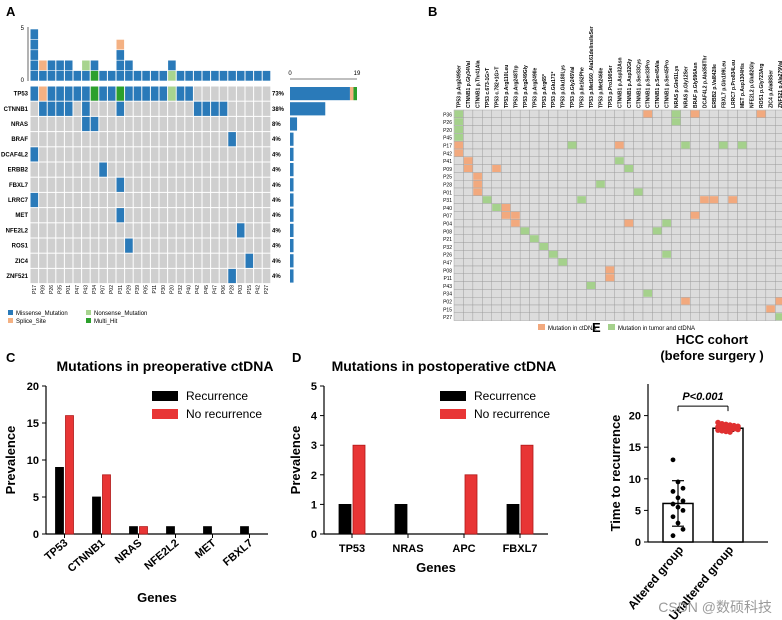 The image size is (782, 620). What do you see at coordinates (17, 231) in the screenshot?
I see `panel-a-gene-label: NFE2L2` at bounding box center [17, 231].